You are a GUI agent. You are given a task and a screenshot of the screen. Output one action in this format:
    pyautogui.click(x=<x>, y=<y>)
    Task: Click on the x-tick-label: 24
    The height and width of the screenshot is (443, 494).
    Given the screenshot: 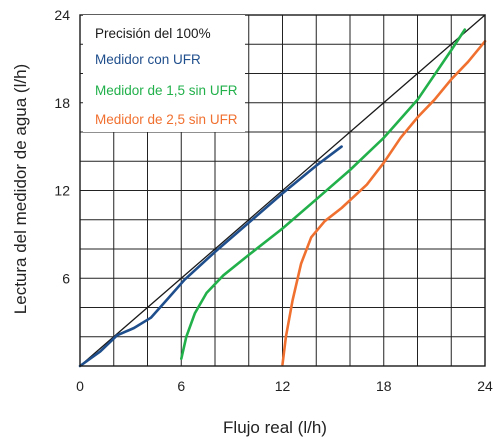 What is the action you would take?
    pyautogui.click(x=485, y=386)
    